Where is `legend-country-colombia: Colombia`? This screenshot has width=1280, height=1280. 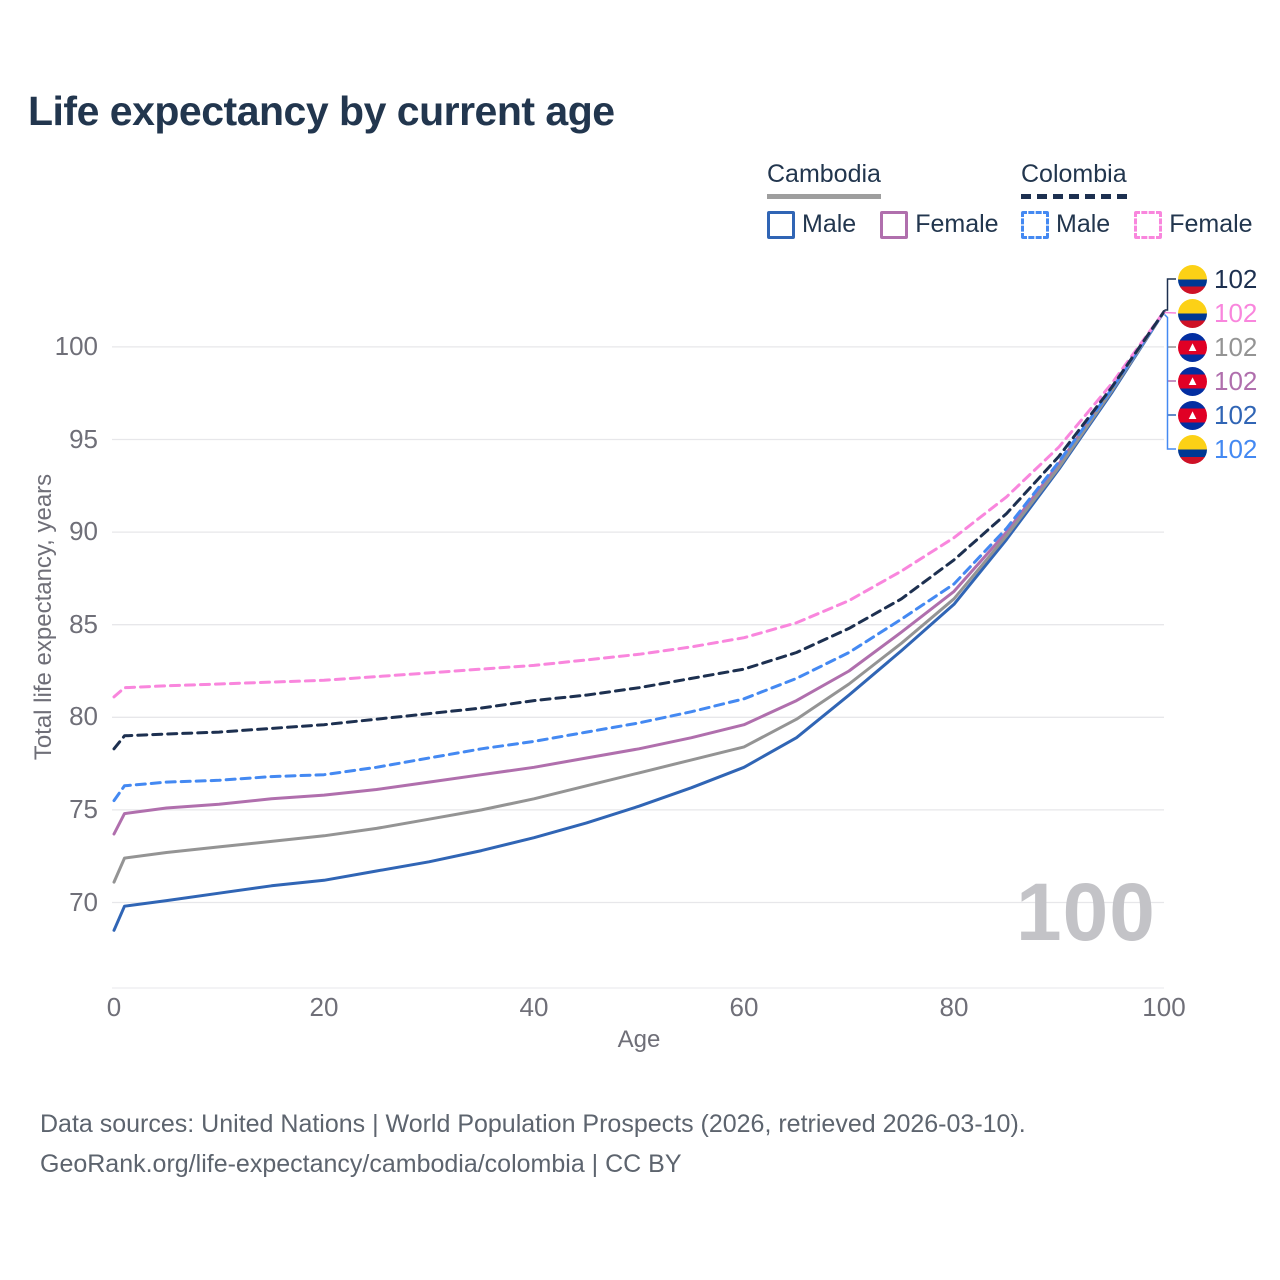 legend-country-colombia: Colombia is located at coordinates (1074, 179).